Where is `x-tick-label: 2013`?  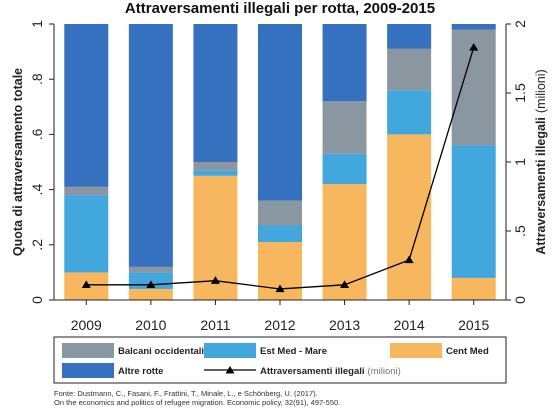
x-tick-label: 2013 is located at coordinates (344, 325).